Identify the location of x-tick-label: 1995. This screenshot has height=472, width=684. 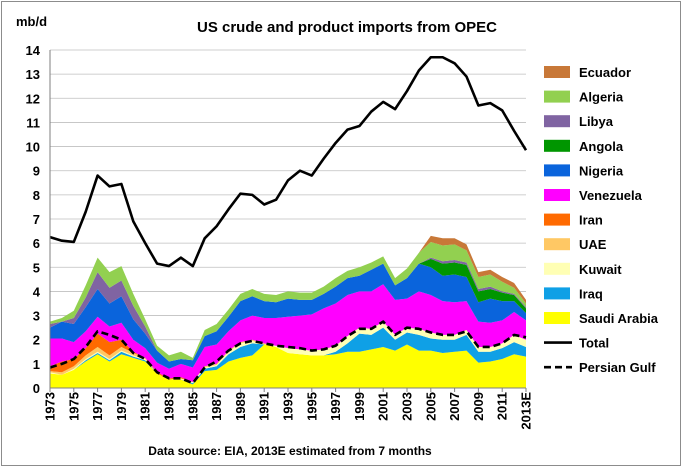
(311, 406).